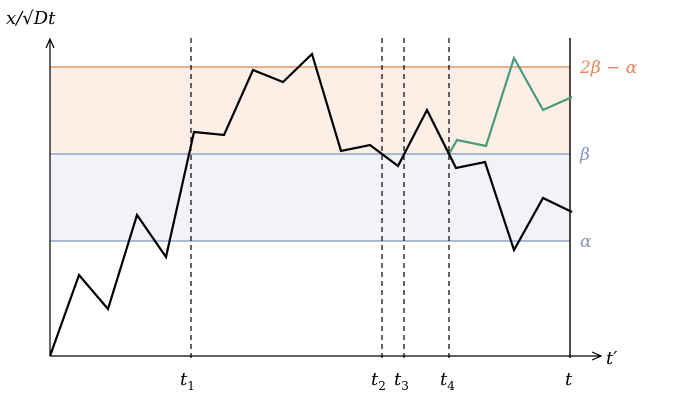 The width and height of the screenshot is (697, 398). I want to click on time-label-t4: t4, so click(447, 381).